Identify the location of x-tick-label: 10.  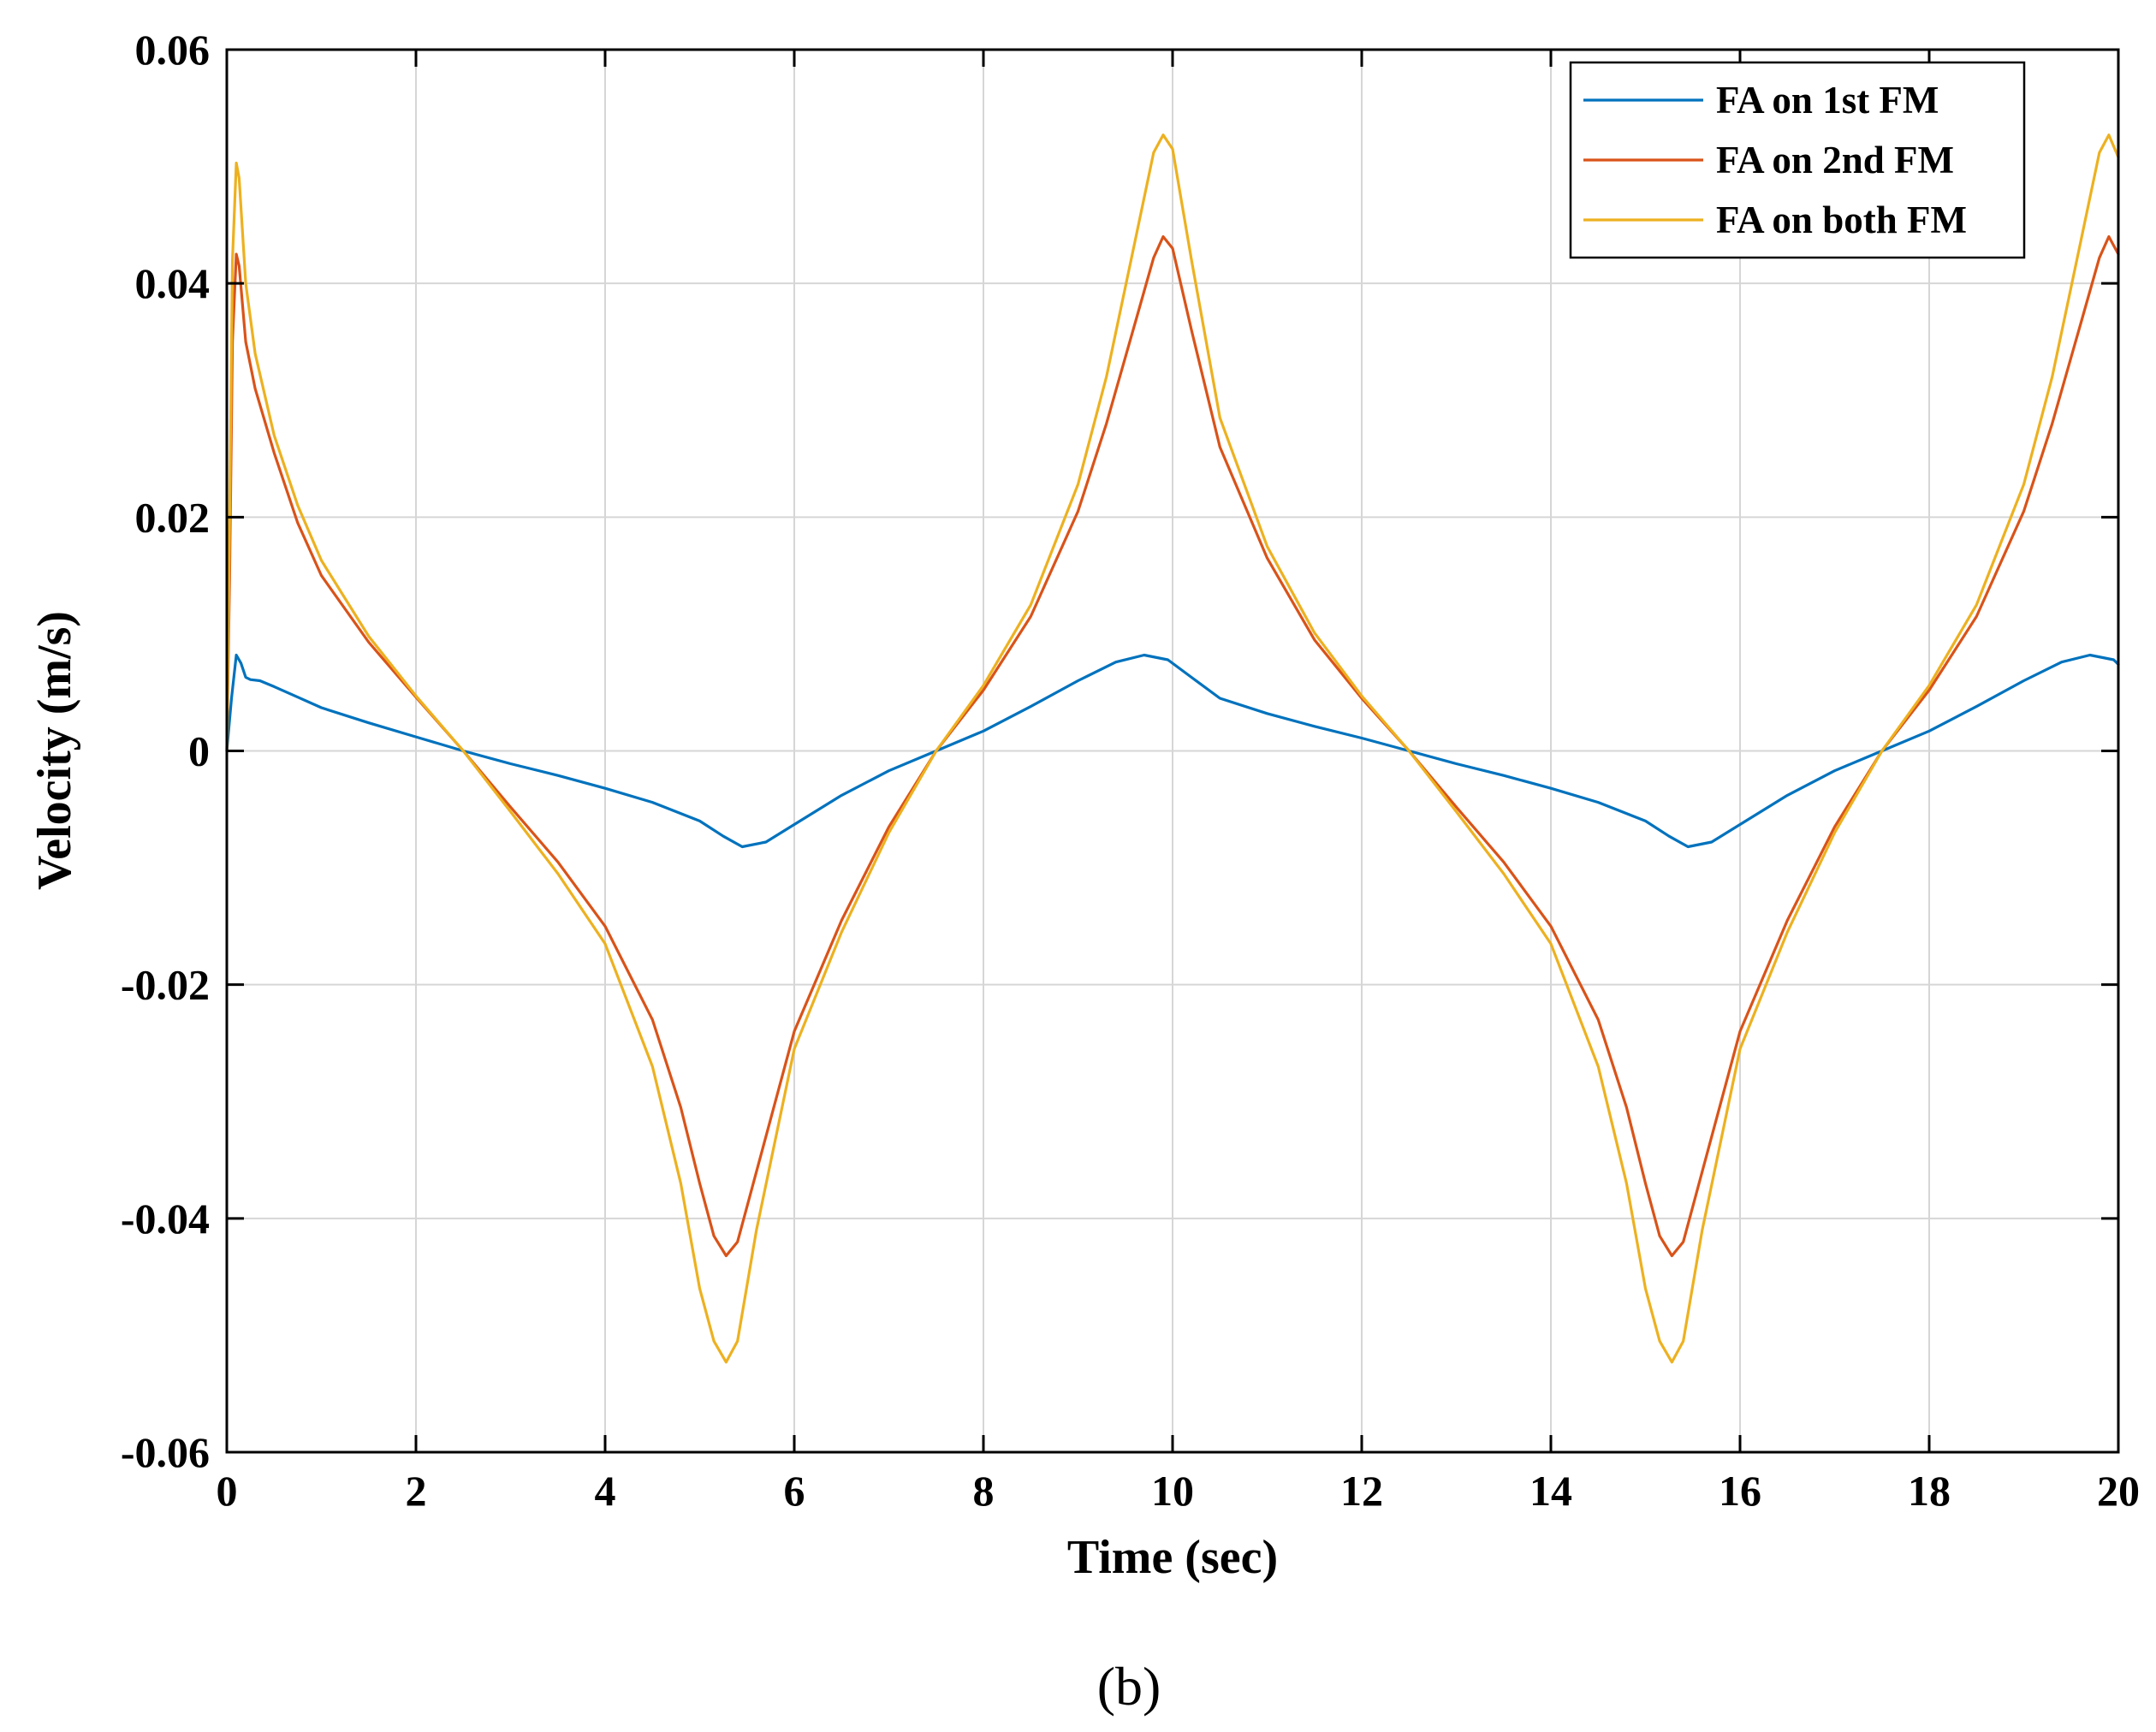
(1172, 1491).